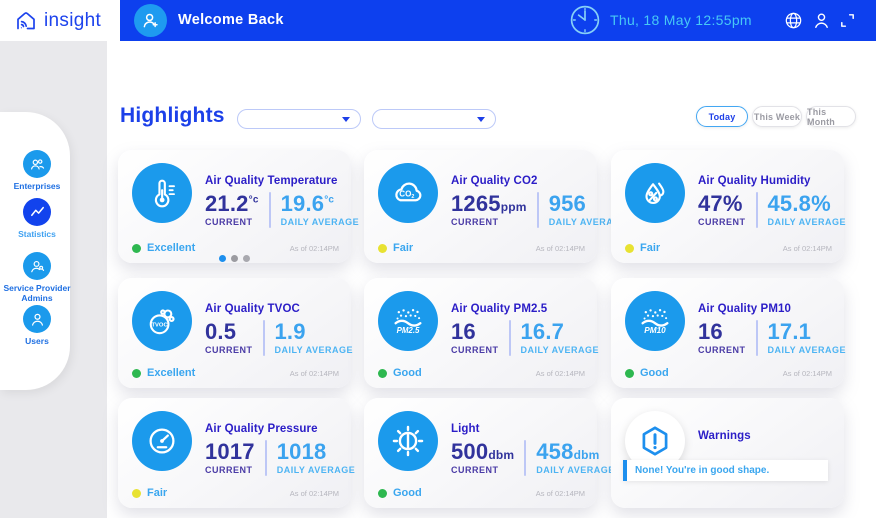 This screenshot has width=876, height=518. Describe the element at coordinates (655, 321) in the screenshot. I see `pm10-icon: PM10` at that location.